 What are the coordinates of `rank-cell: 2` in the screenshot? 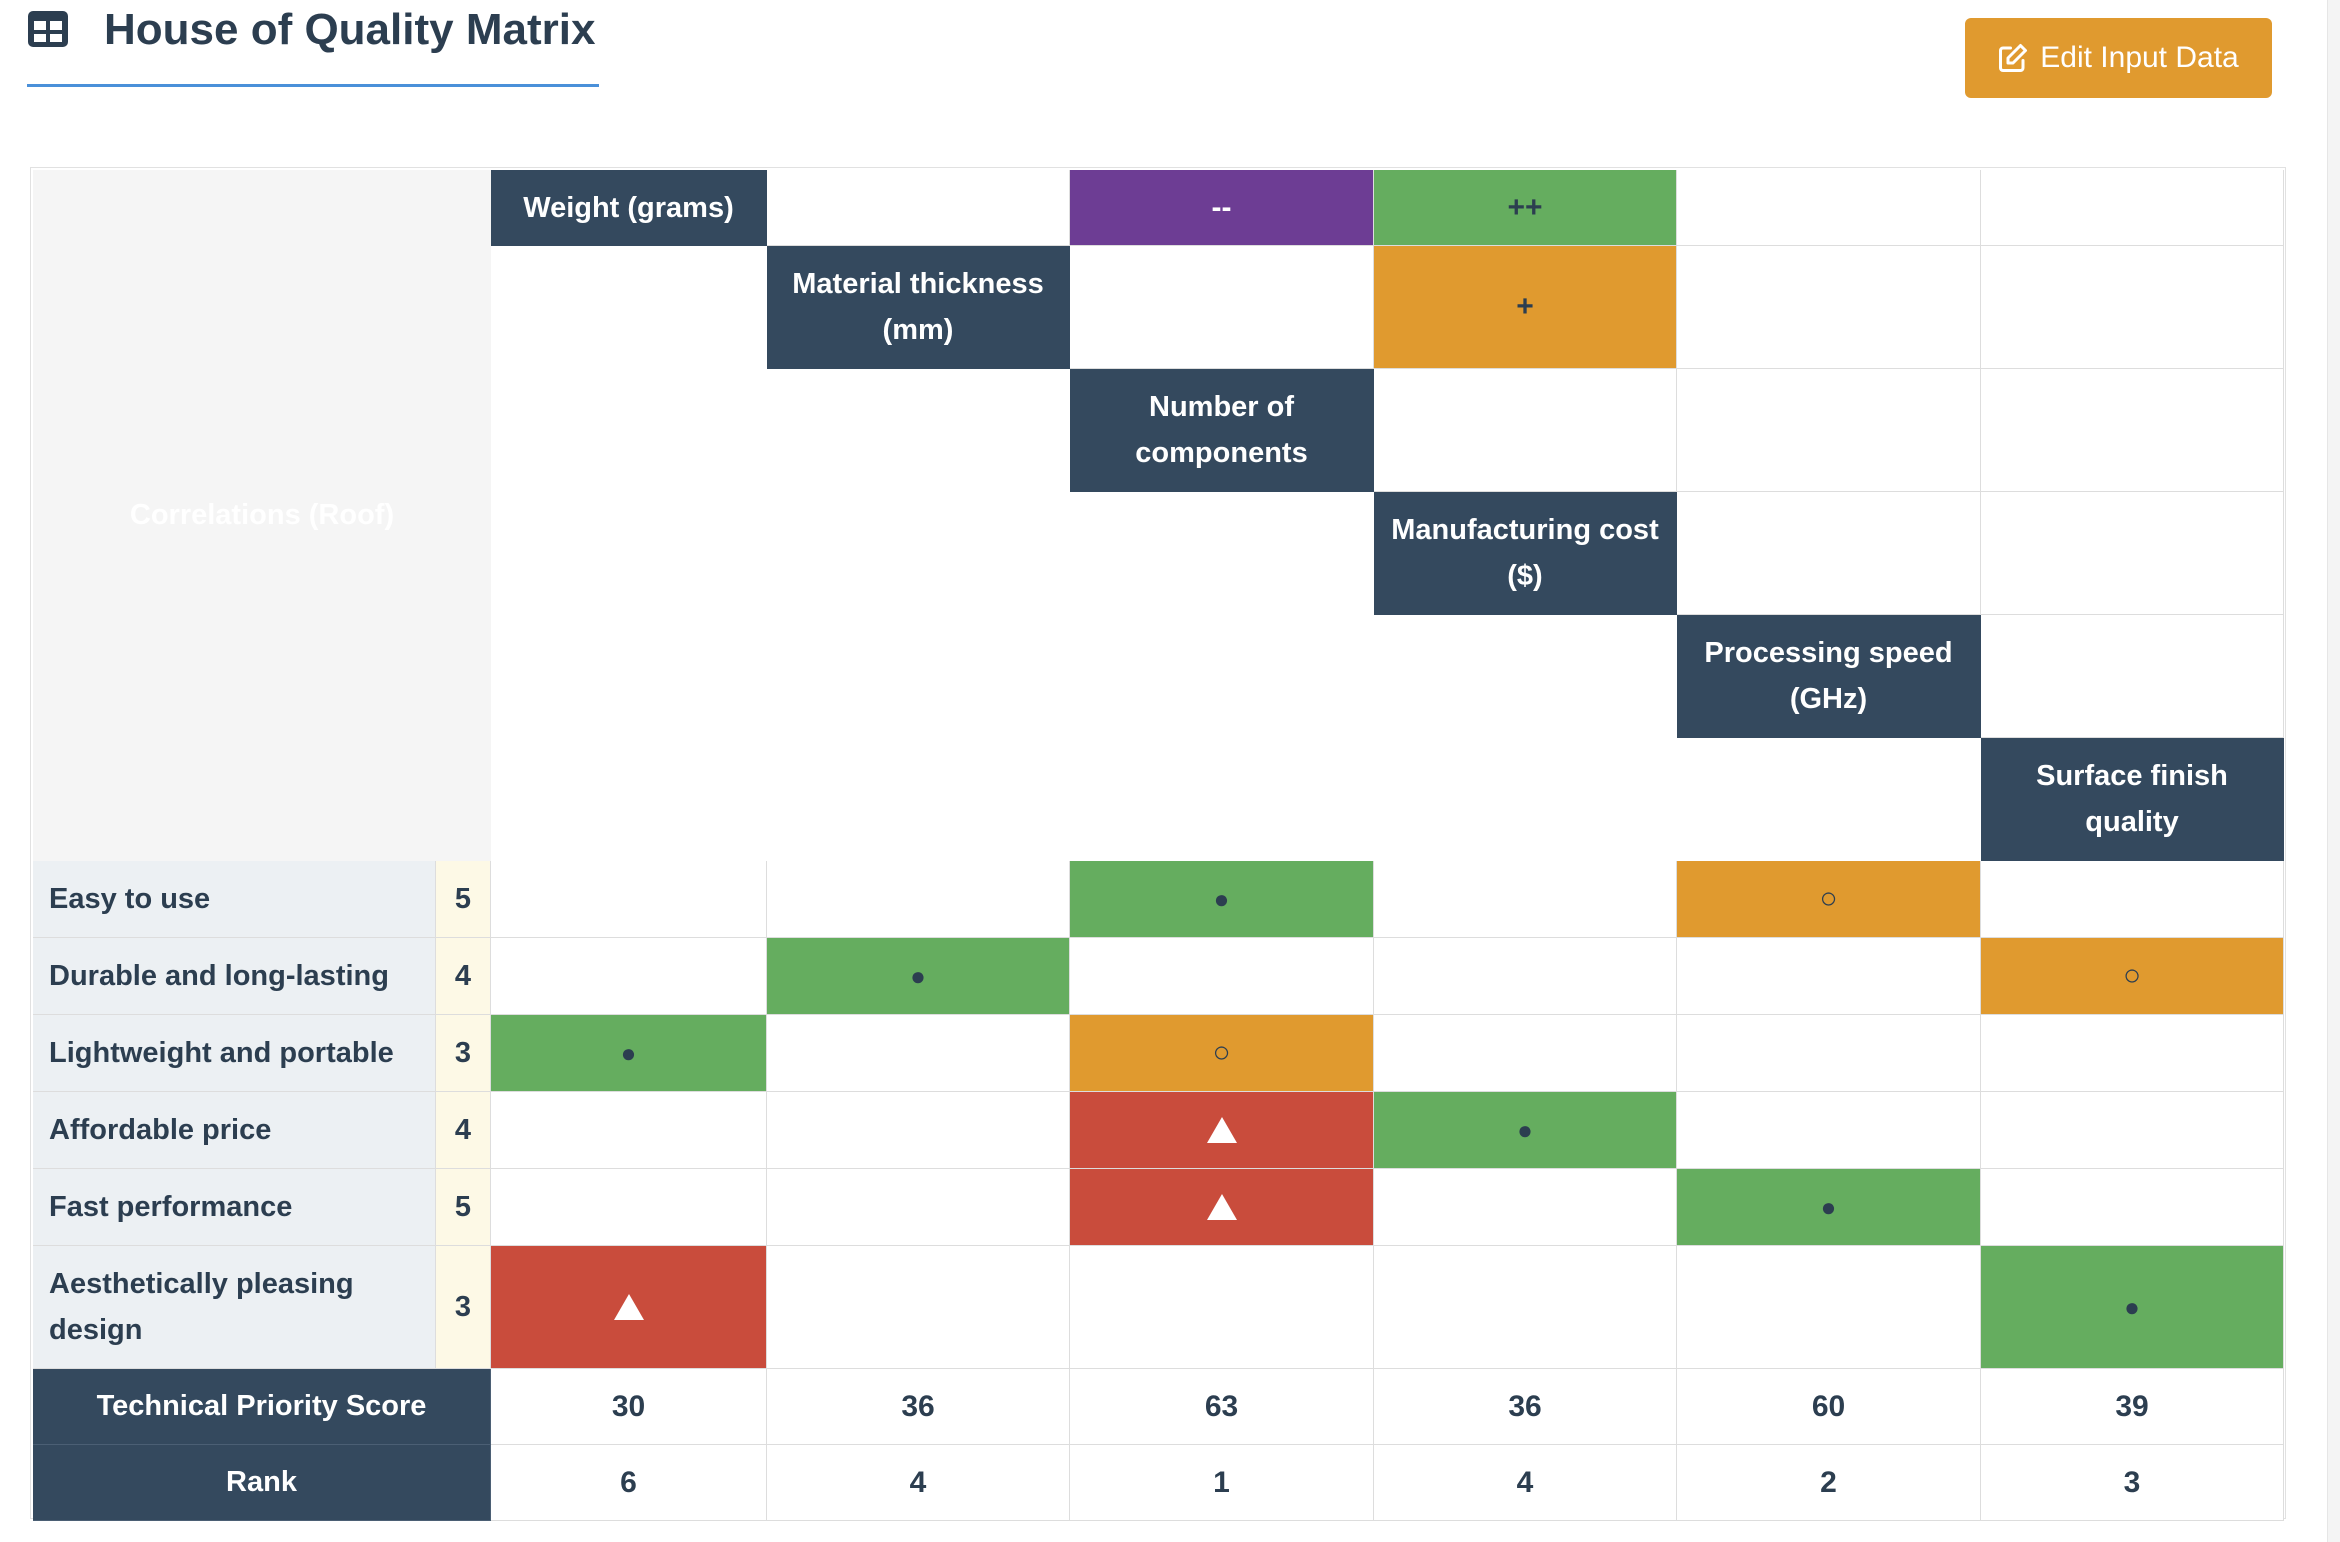 It's located at (1829, 1483).